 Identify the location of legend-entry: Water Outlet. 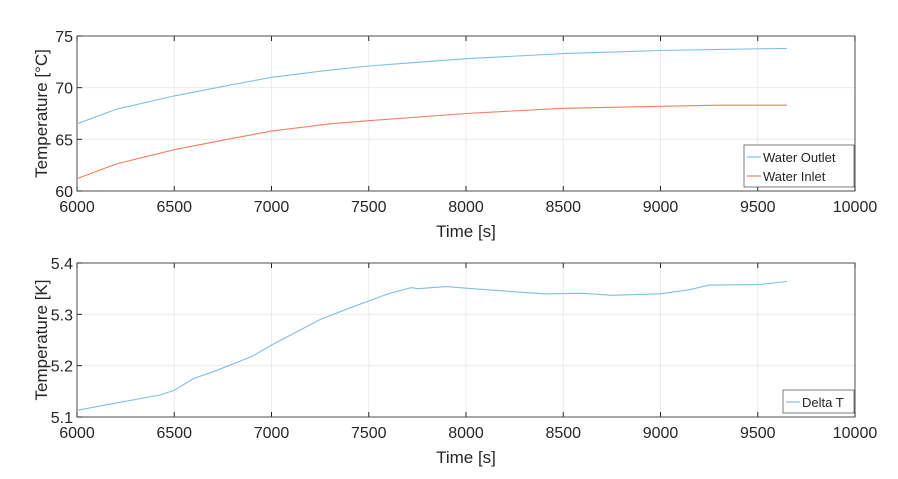
(799, 157).